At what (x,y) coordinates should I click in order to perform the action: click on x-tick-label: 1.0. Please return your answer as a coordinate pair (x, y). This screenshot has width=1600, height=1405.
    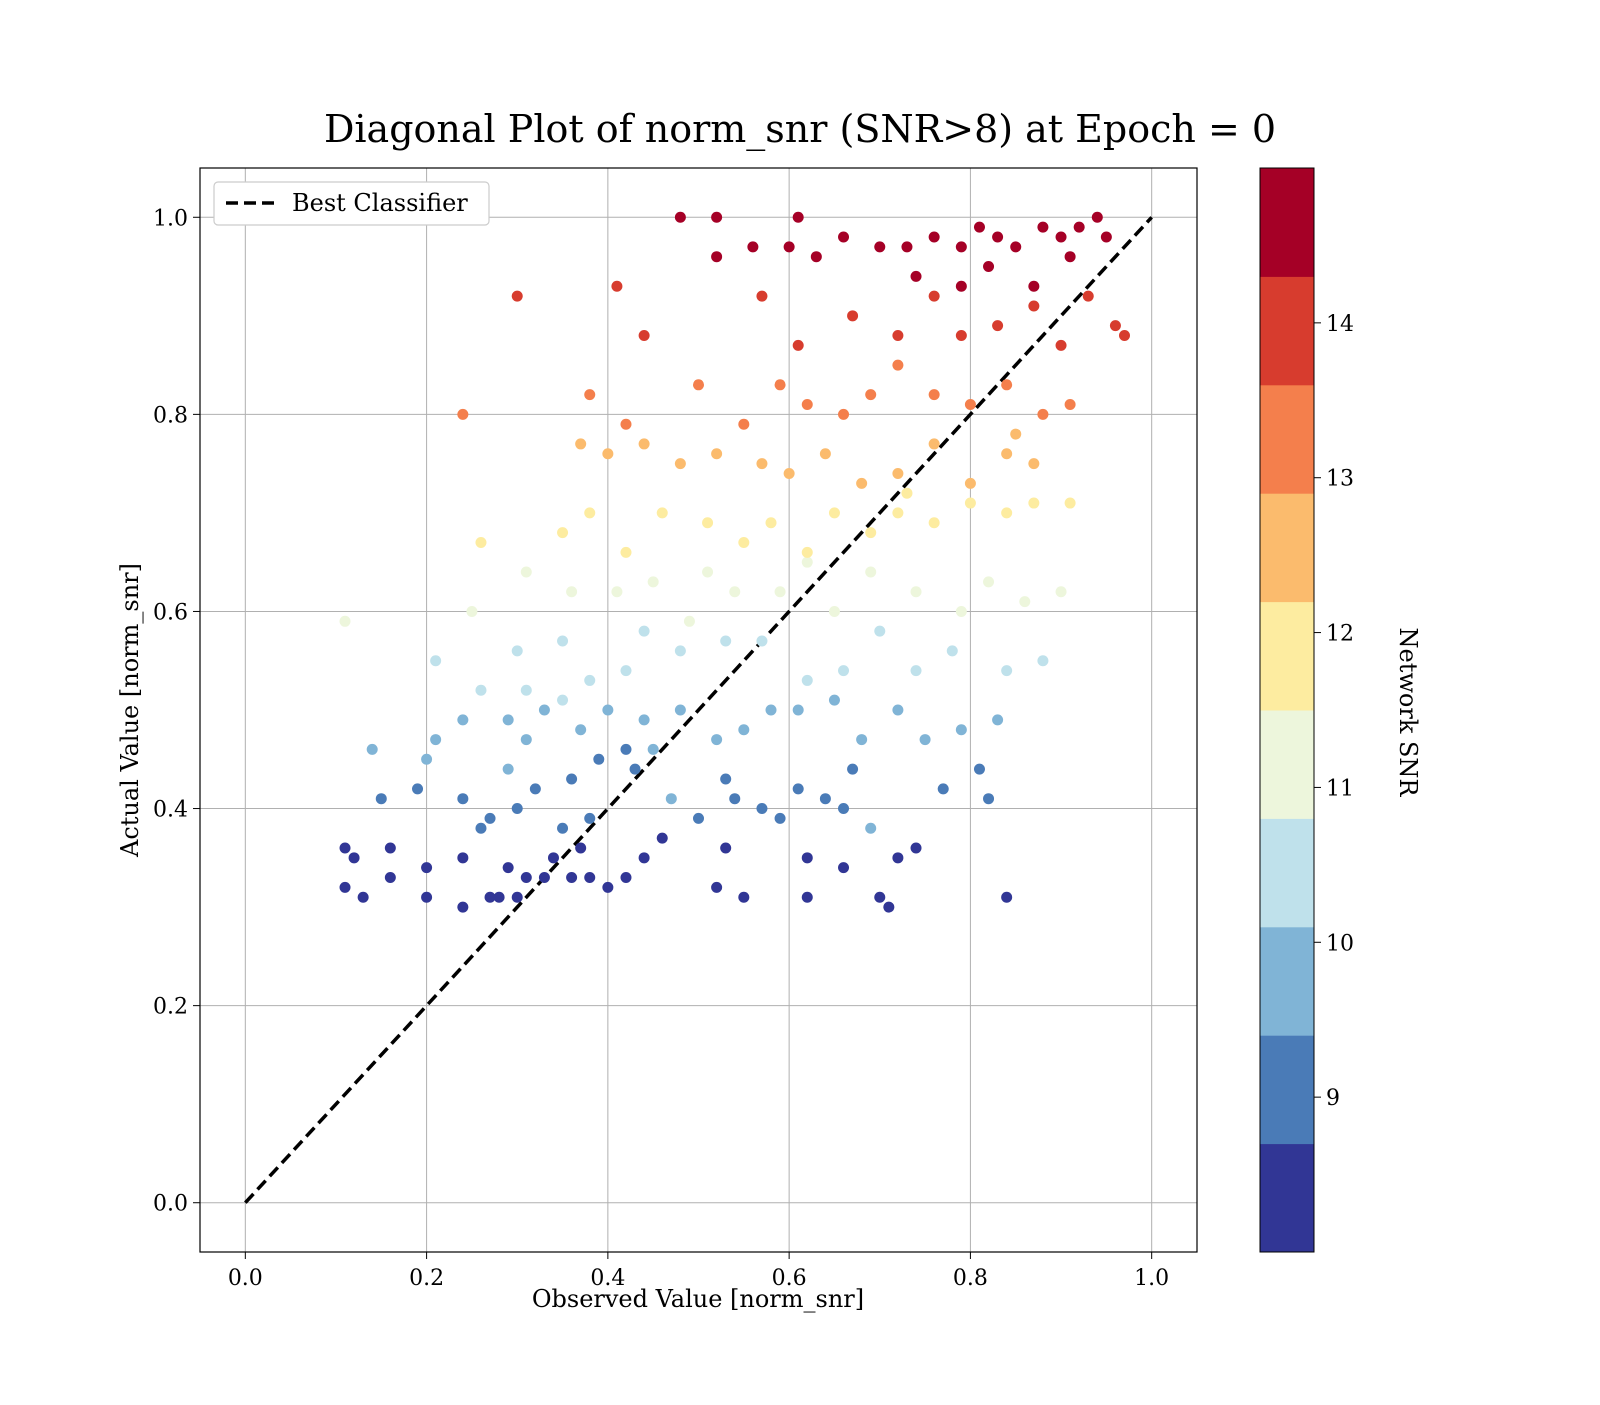
    Looking at the image, I should click on (1151, 1278).